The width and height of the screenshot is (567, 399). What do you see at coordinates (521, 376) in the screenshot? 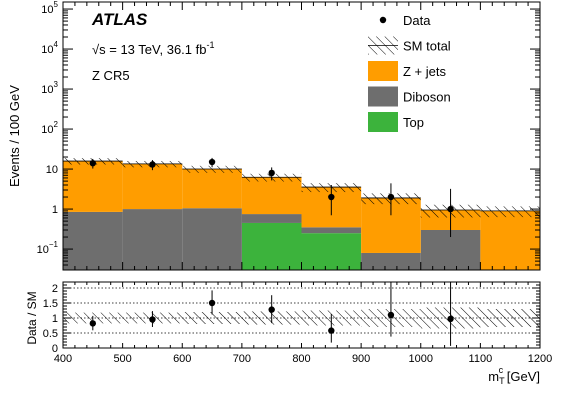
I see `x-axis-title-unit: [GeV]` at bounding box center [521, 376].